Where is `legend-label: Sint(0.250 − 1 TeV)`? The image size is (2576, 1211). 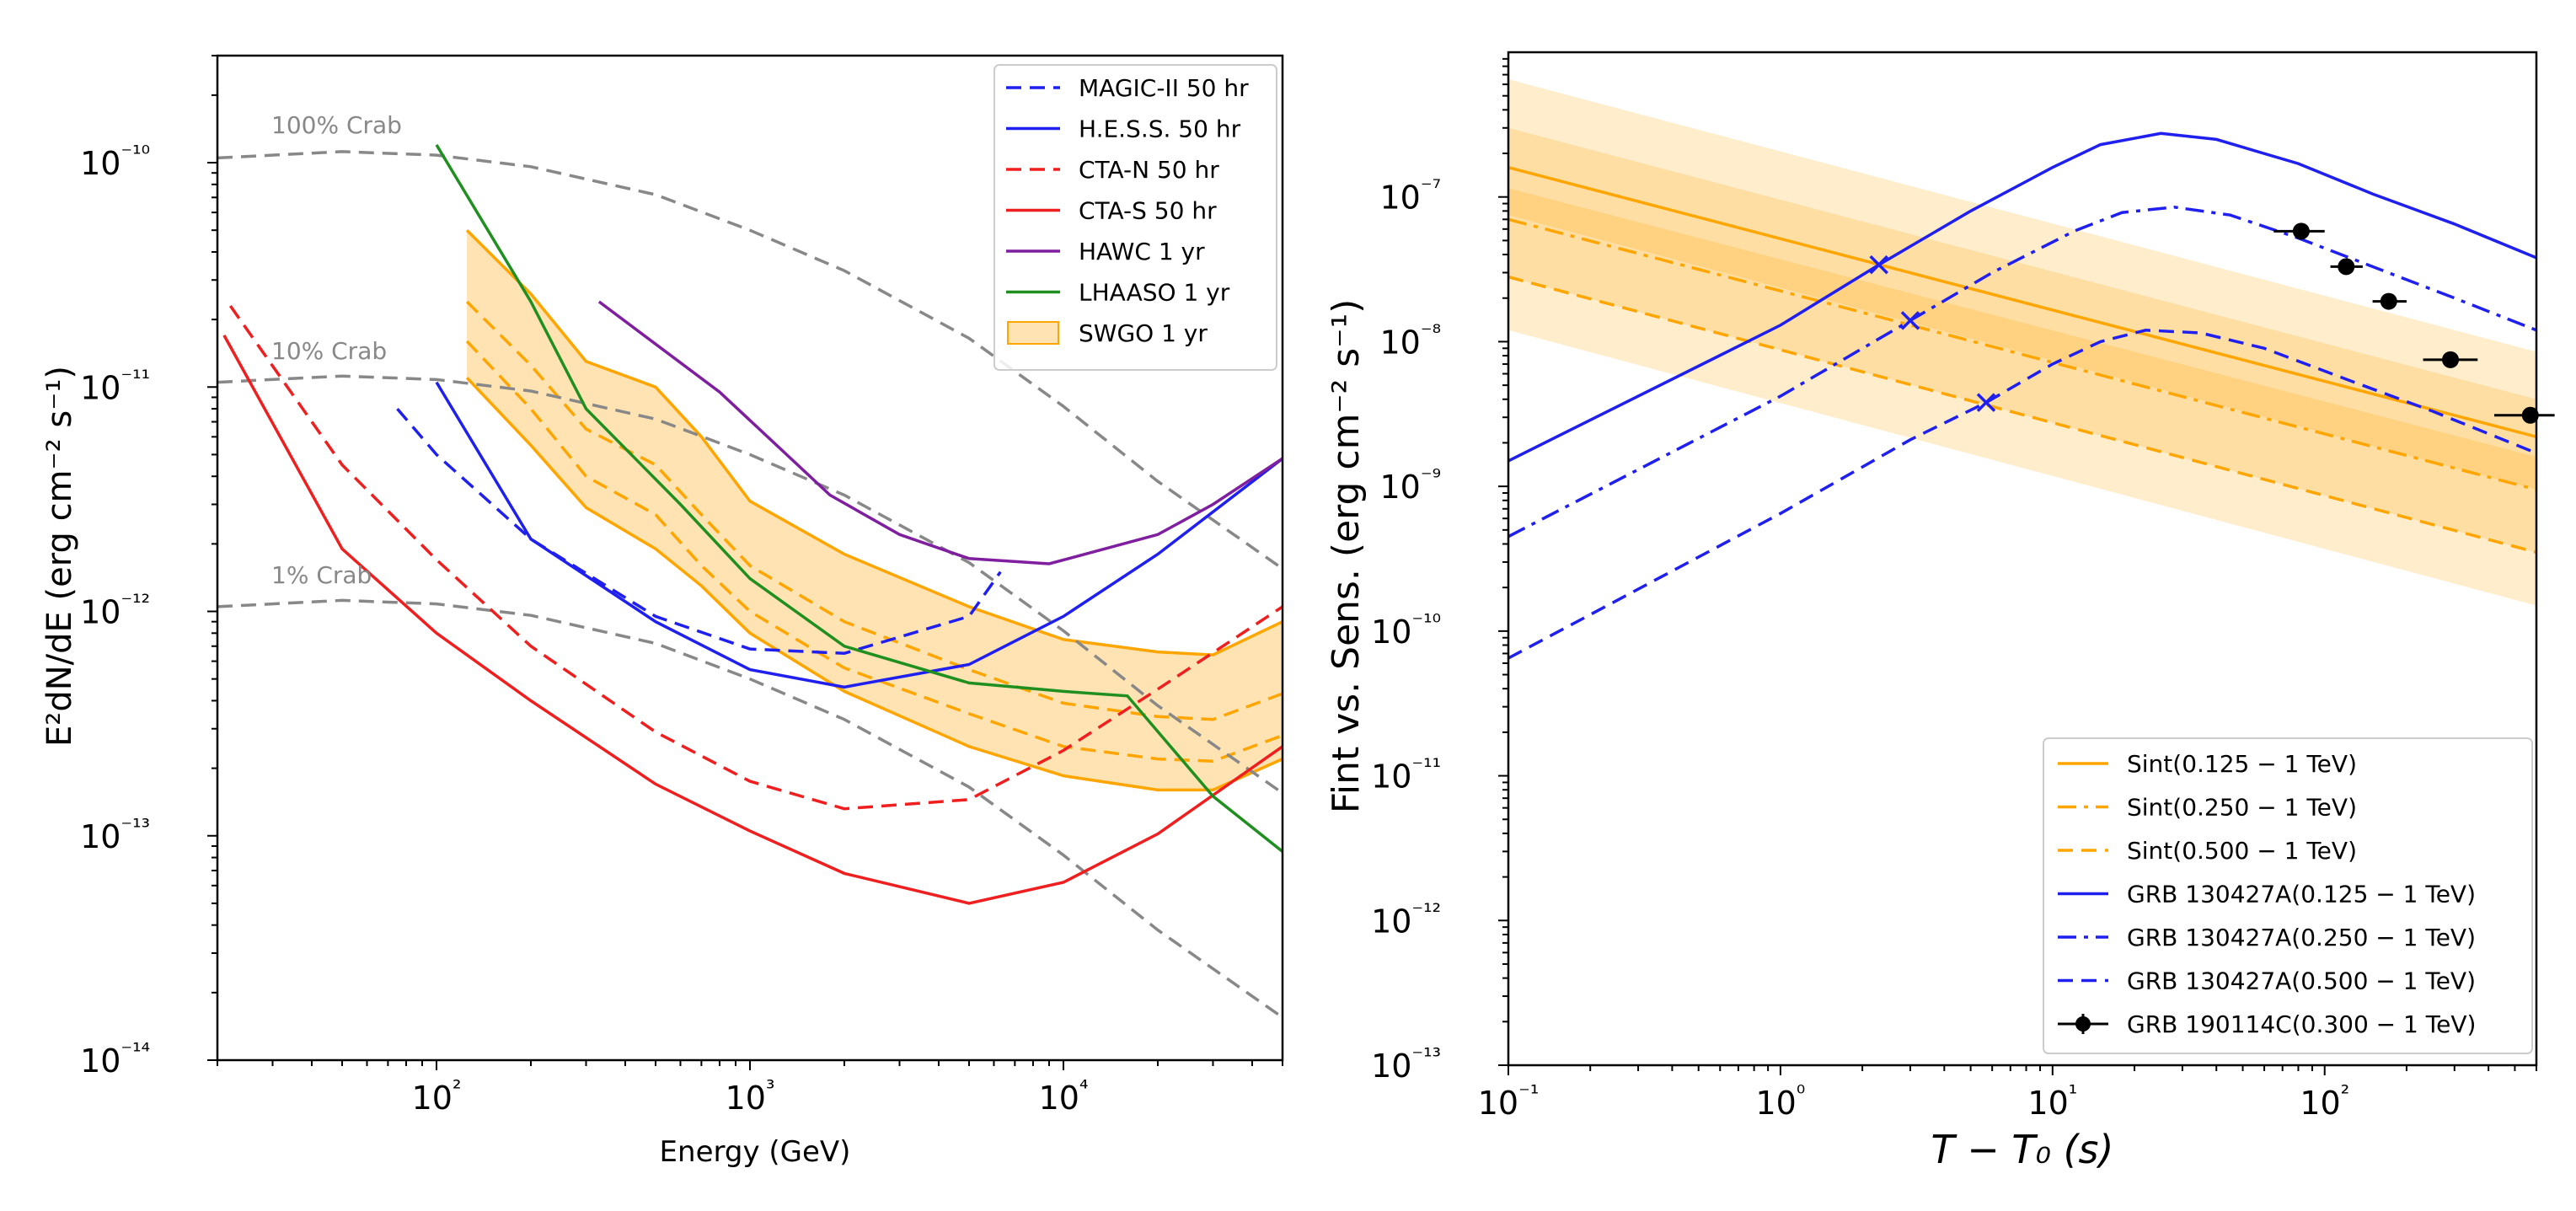 legend-label: Sint(0.250 − 1 TeV) is located at coordinates (2242, 808).